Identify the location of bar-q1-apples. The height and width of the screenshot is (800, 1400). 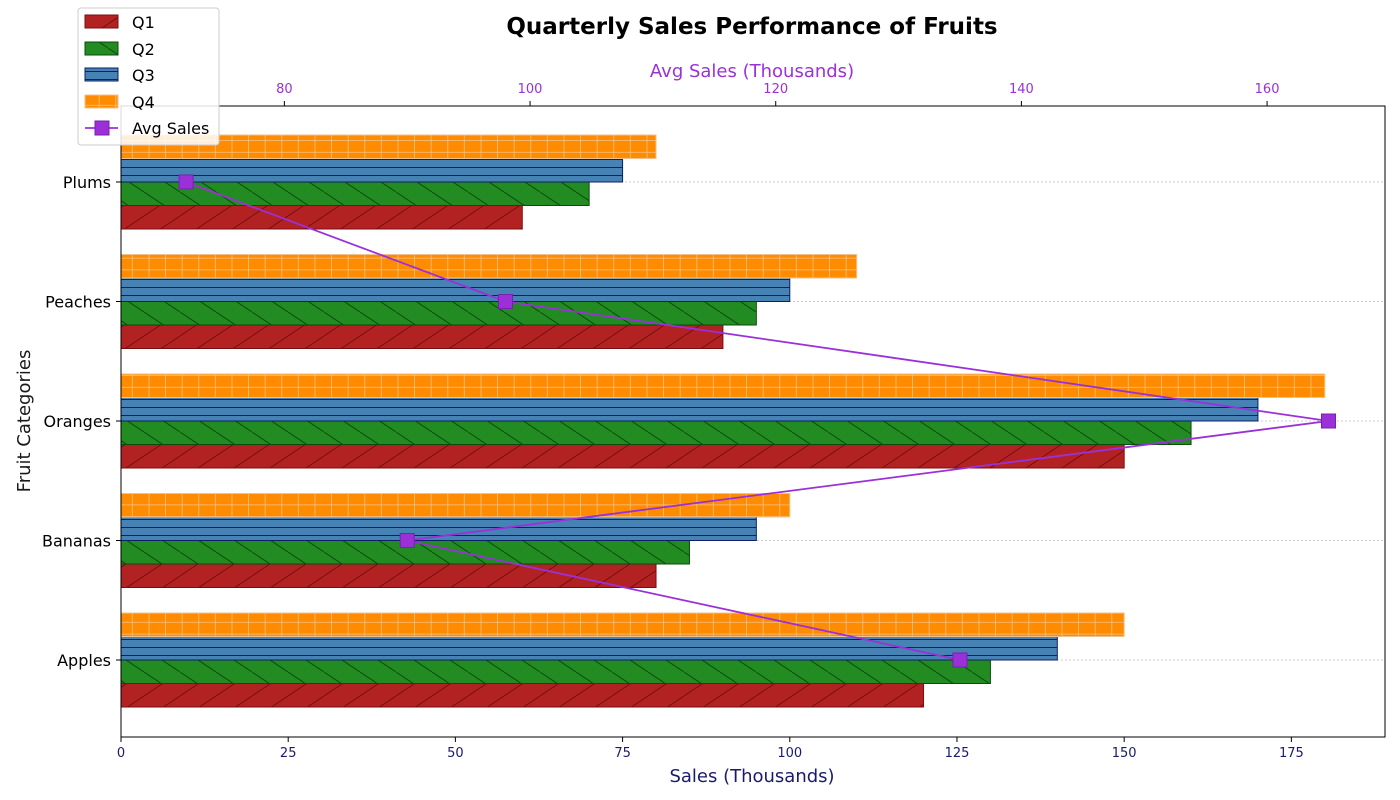
(522, 695).